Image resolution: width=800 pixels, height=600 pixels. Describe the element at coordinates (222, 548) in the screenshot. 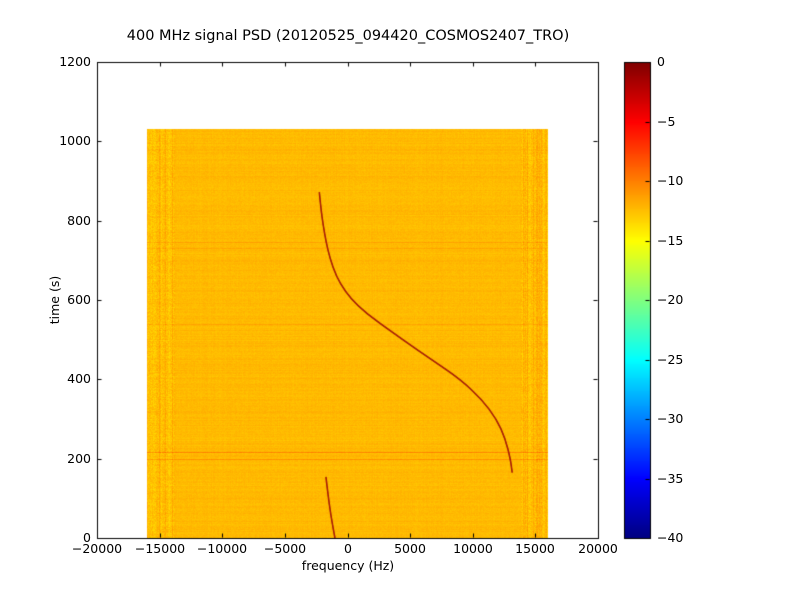

I see `x-tick-label: −10000` at that location.